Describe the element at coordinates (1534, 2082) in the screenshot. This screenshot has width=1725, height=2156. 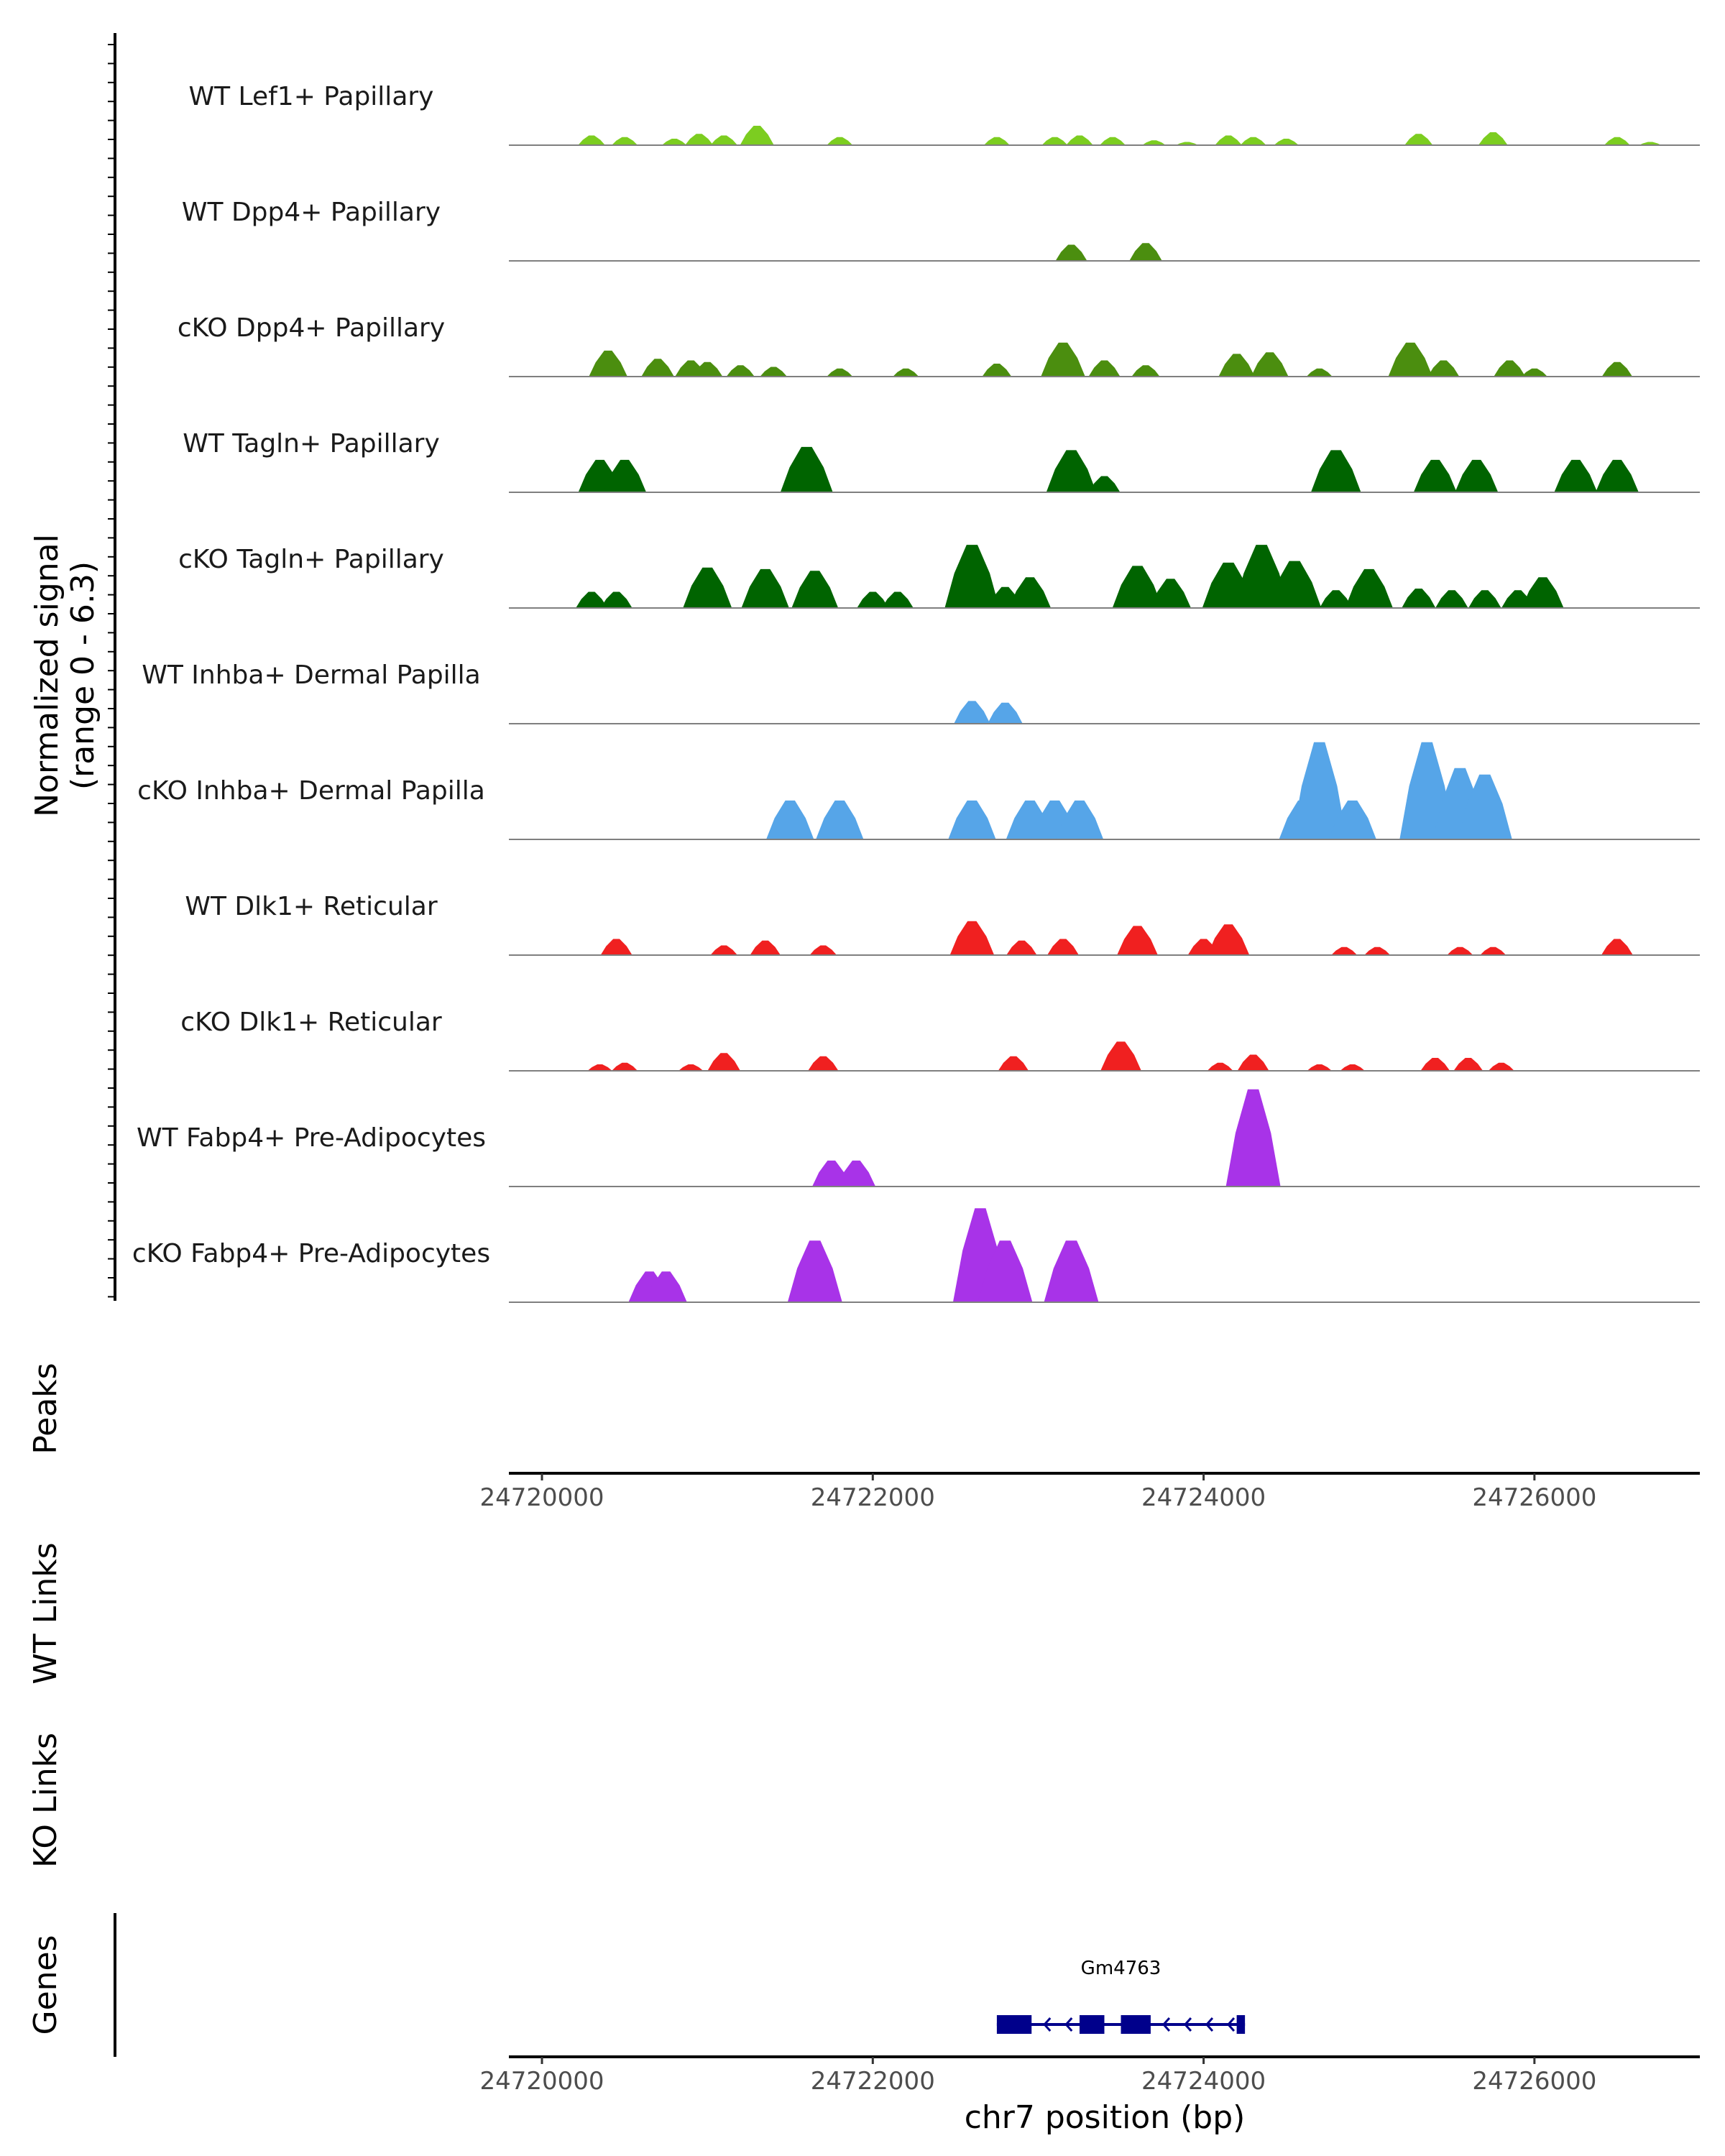
I see `x-tick-label: 24726000` at that location.